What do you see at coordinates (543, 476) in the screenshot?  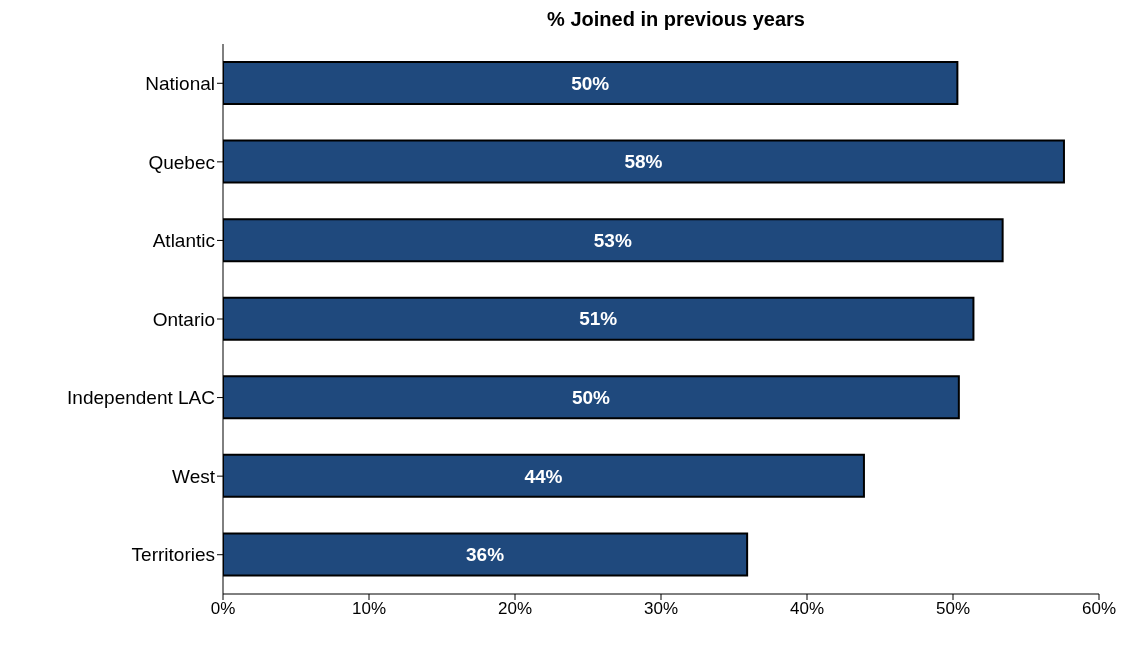 I see `data-label: 44%` at bounding box center [543, 476].